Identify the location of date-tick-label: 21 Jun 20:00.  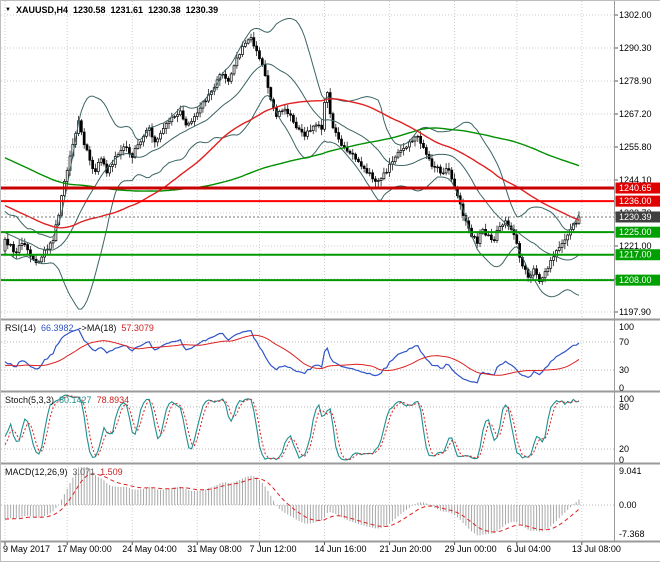
(406, 549).